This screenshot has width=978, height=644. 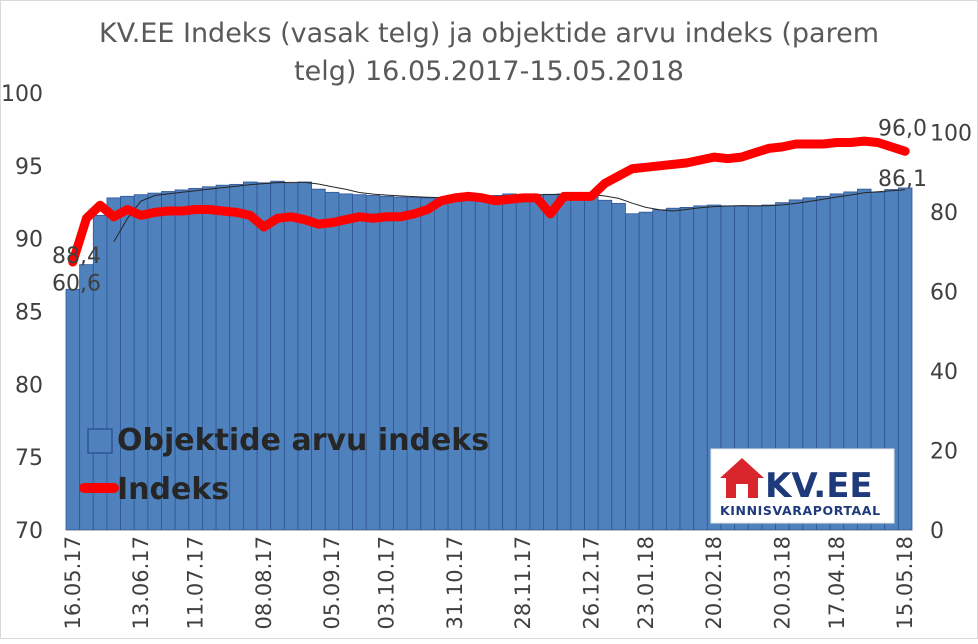 I want to click on x-axis-tick-15.05.18: 15.05.18, so click(x=905, y=583).